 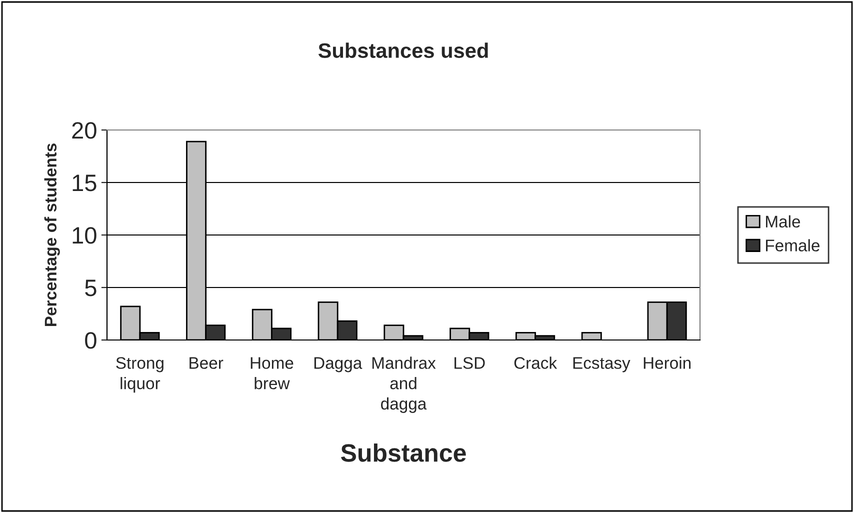 What do you see at coordinates (667, 362) in the screenshot?
I see `x-tick-label: Heroin` at bounding box center [667, 362].